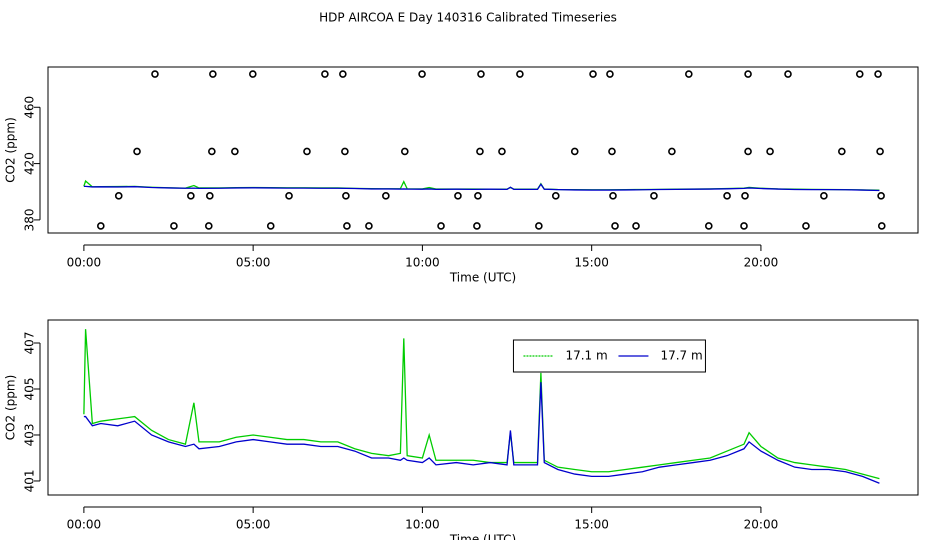 The height and width of the screenshot is (540, 936). I want to click on y-tick-label: 403, so click(30, 435).